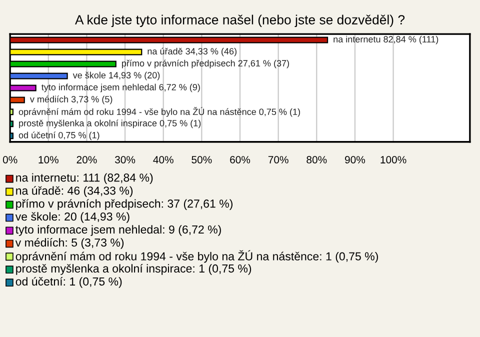 The image size is (480, 337). Describe the element at coordinates (71, 100) in the screenshot. I see `data-label: v médiích 3,73 % (5)` at that location.